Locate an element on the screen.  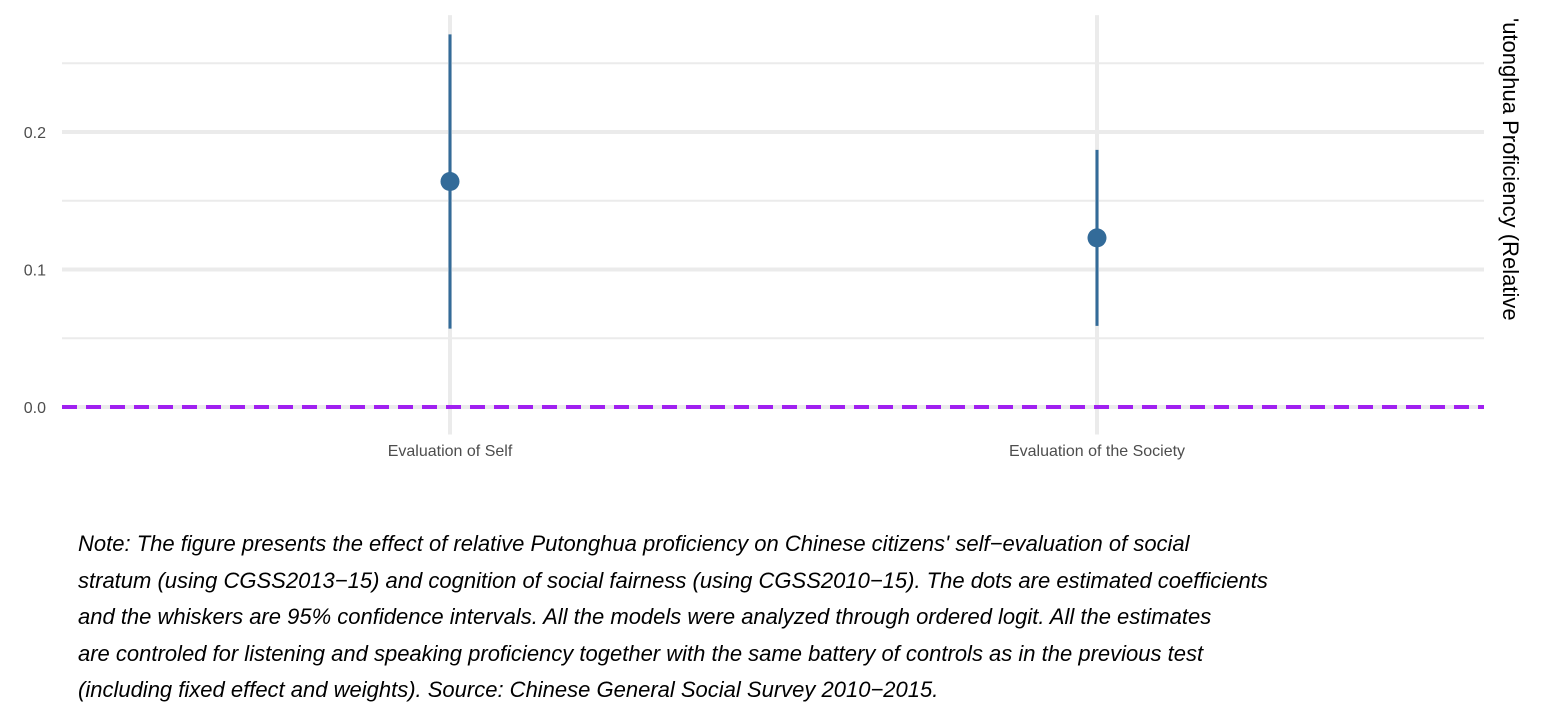
y-tick-label: 0.0 is located at coordinates (35, 408).